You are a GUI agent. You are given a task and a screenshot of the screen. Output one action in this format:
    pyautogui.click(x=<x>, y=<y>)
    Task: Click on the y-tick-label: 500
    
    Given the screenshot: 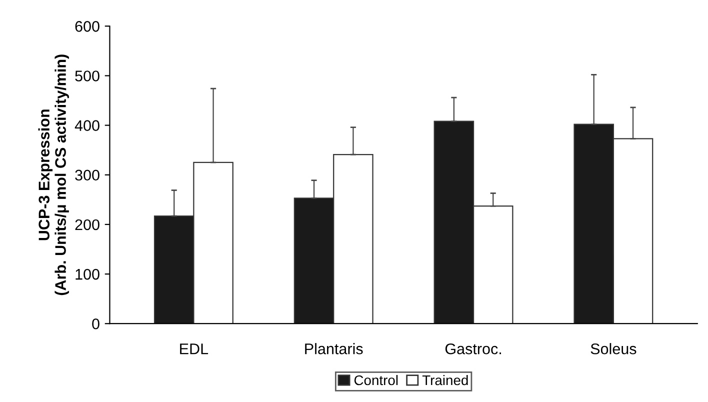 What is the action you would take?
    pyautogui.click(x=87, y=76)
    